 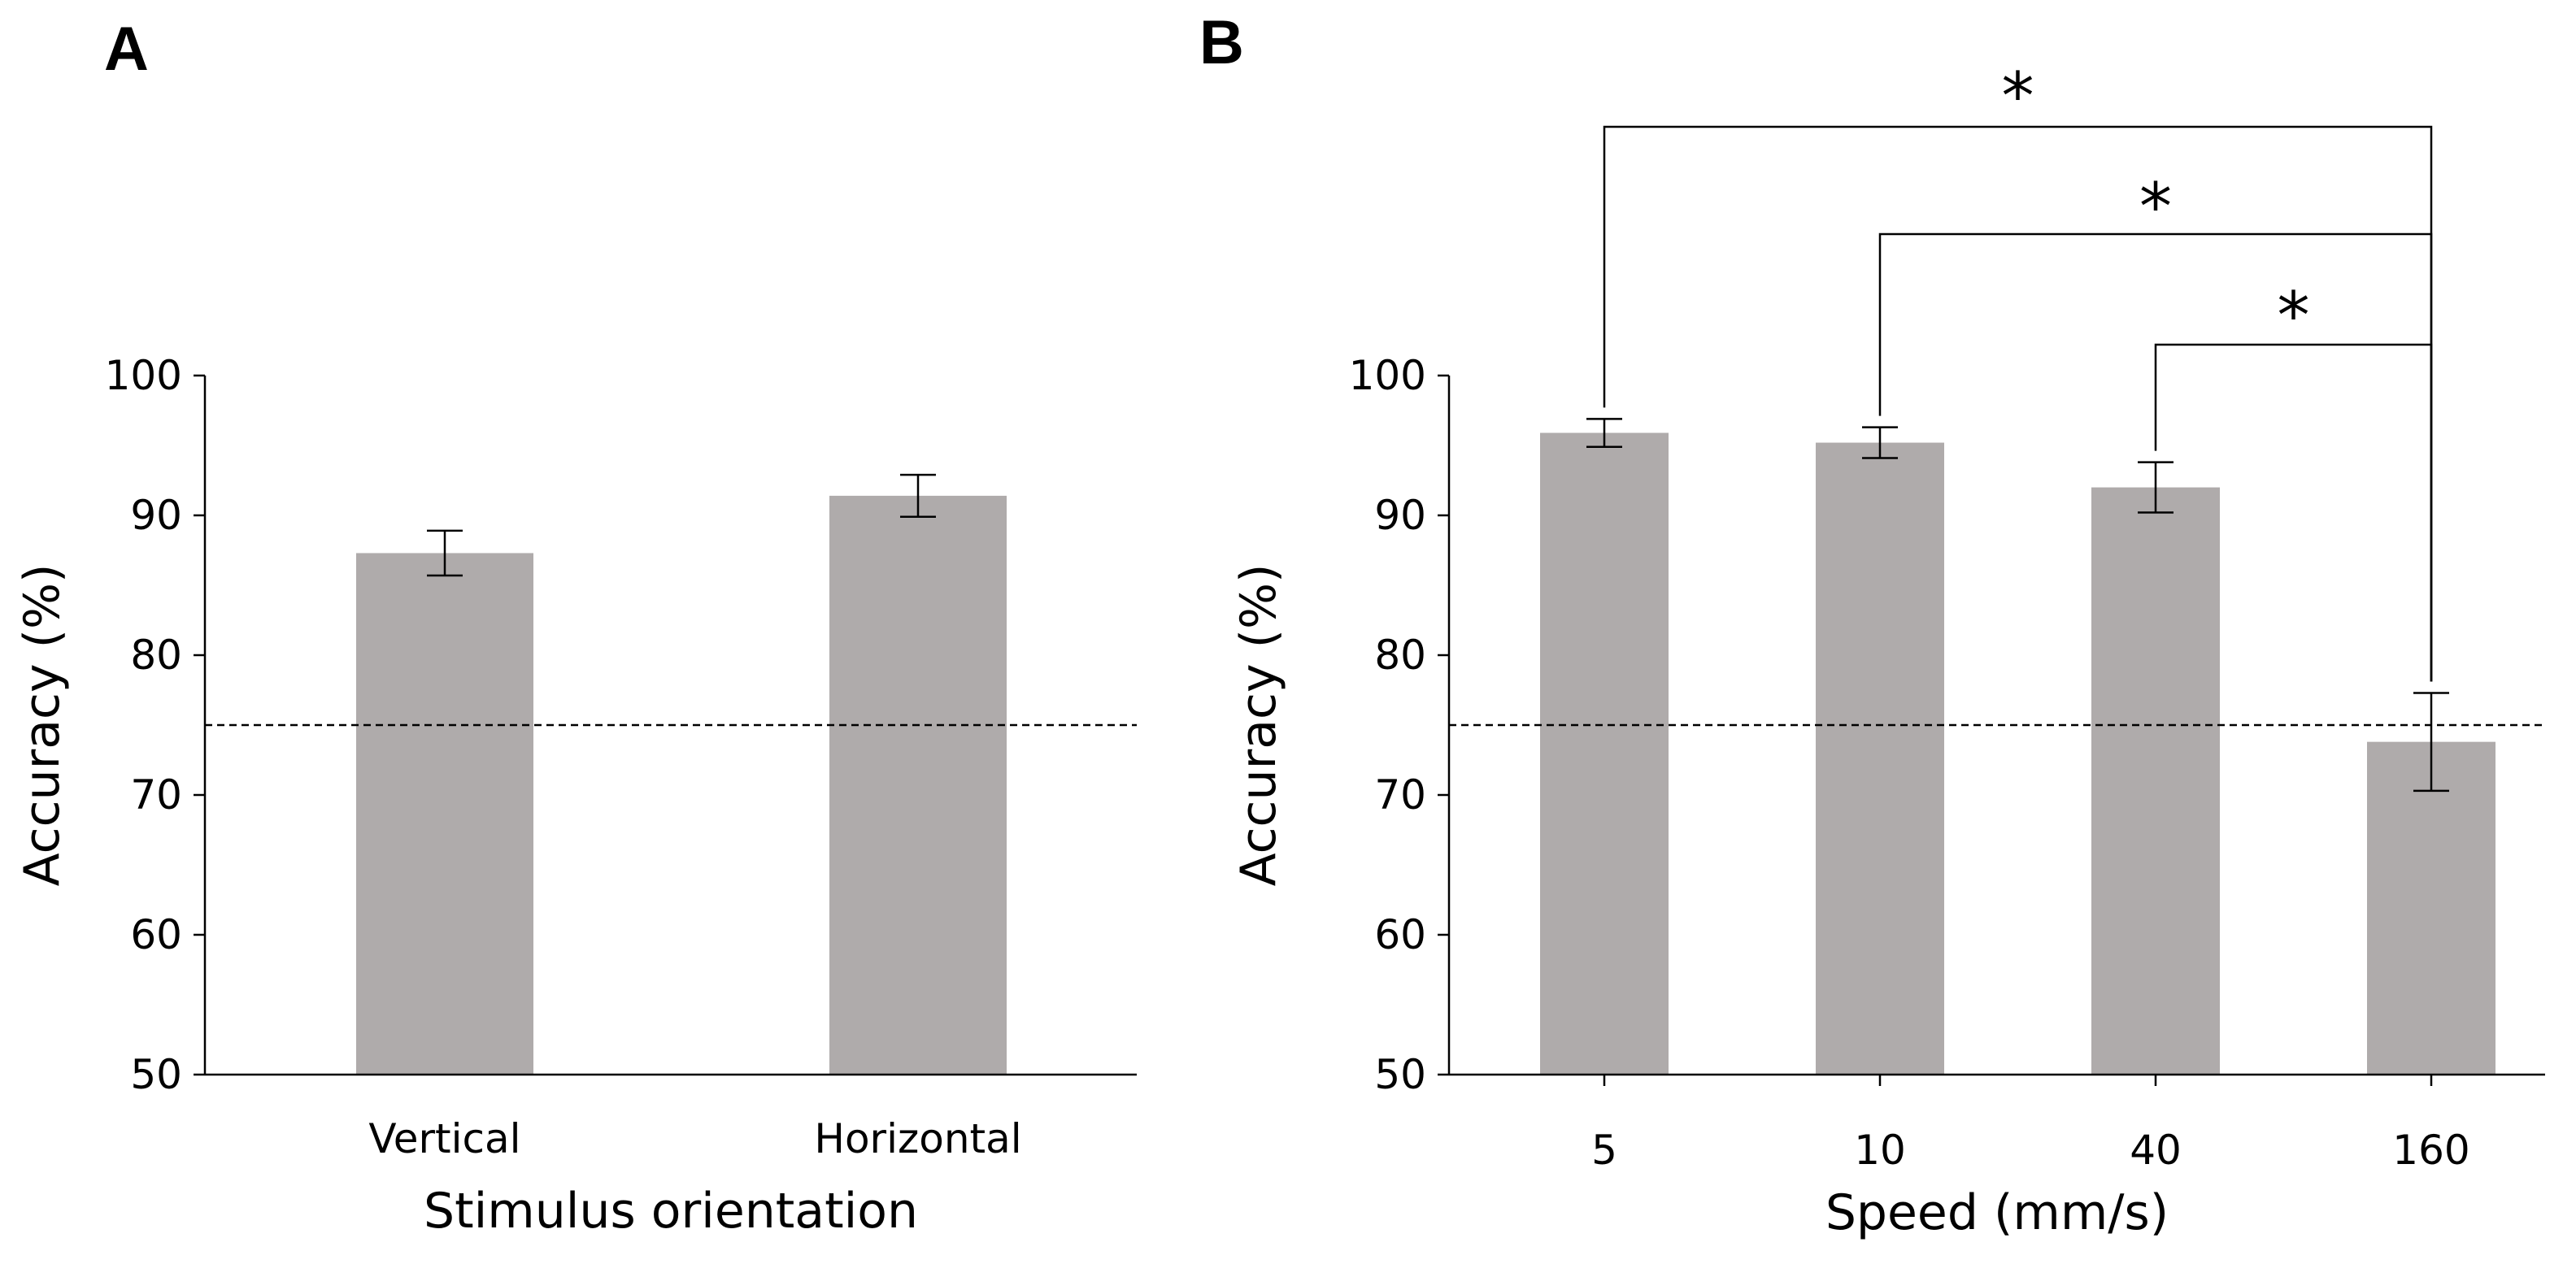 What do you see at coordinates (444, 1138) in the screenshot?
I see `x-tick-label: Vertical` at bounding box center [444, 1138].